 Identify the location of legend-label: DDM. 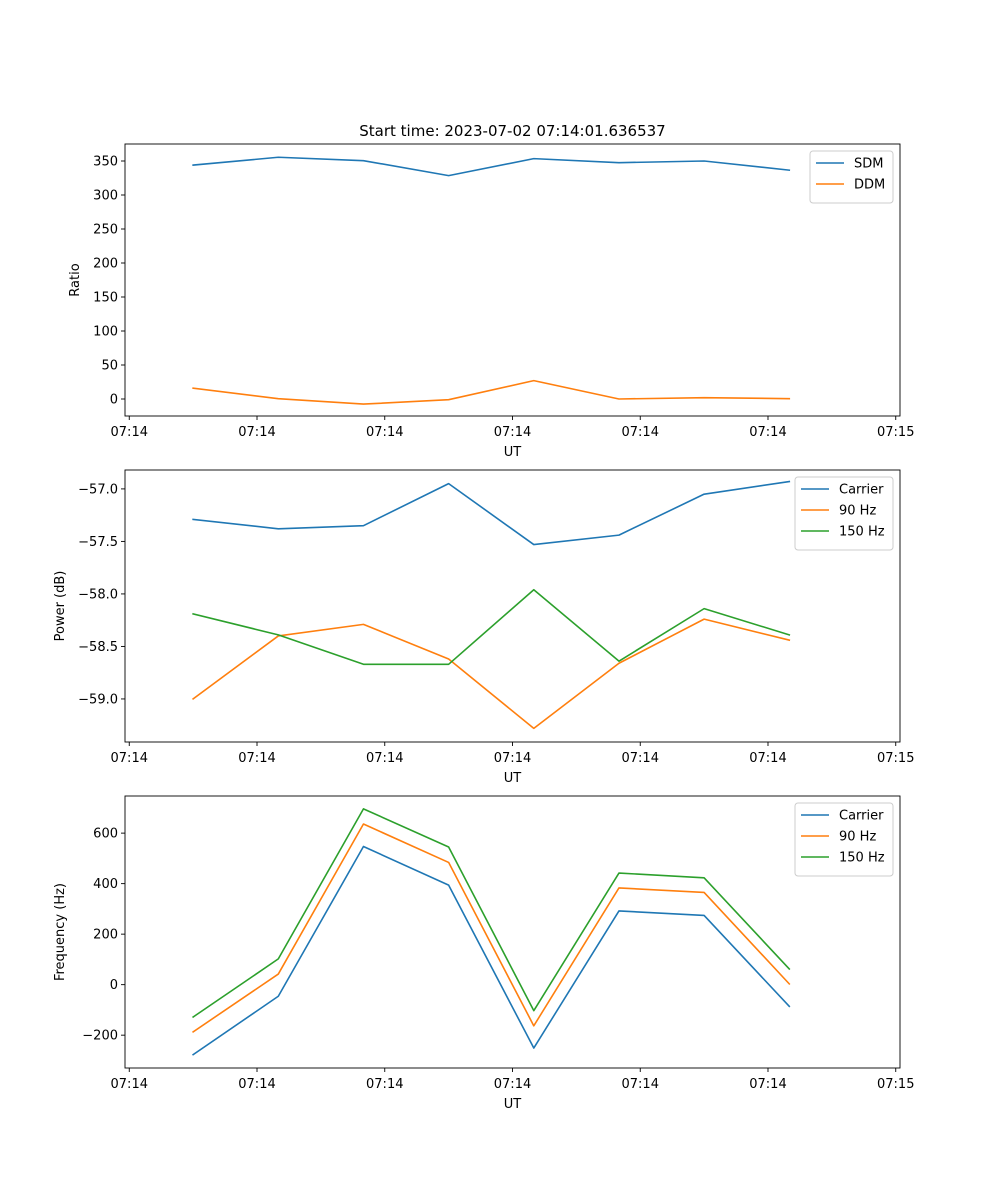
(869, 185).